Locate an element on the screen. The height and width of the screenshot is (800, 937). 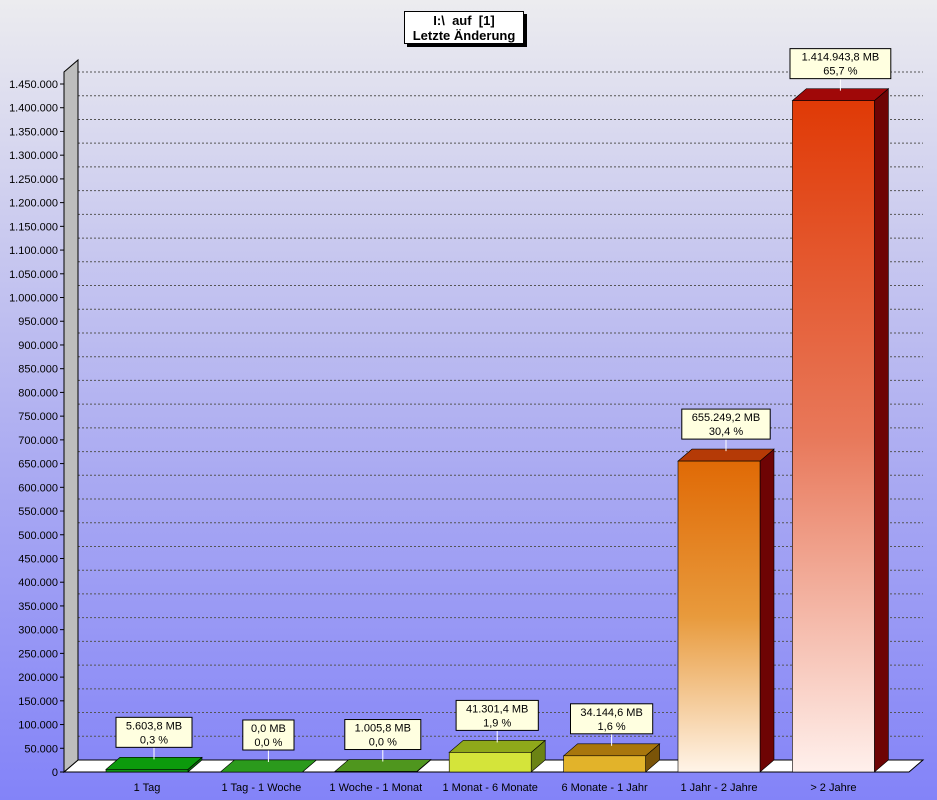
y-tick-label: 750.000 is located at coordinates (38, 417).